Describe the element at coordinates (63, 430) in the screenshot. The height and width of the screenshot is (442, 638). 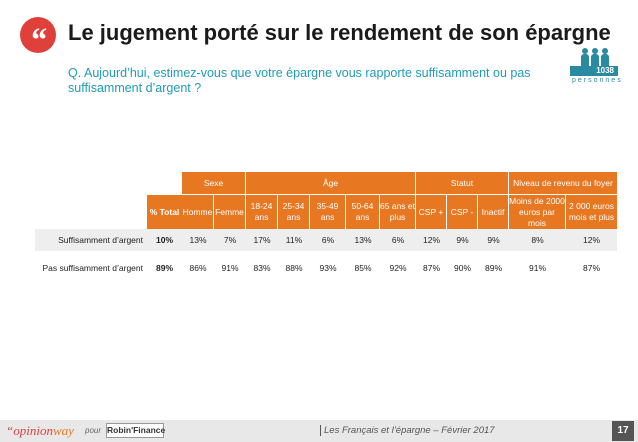
I see `brand-part-b: way` at that location.